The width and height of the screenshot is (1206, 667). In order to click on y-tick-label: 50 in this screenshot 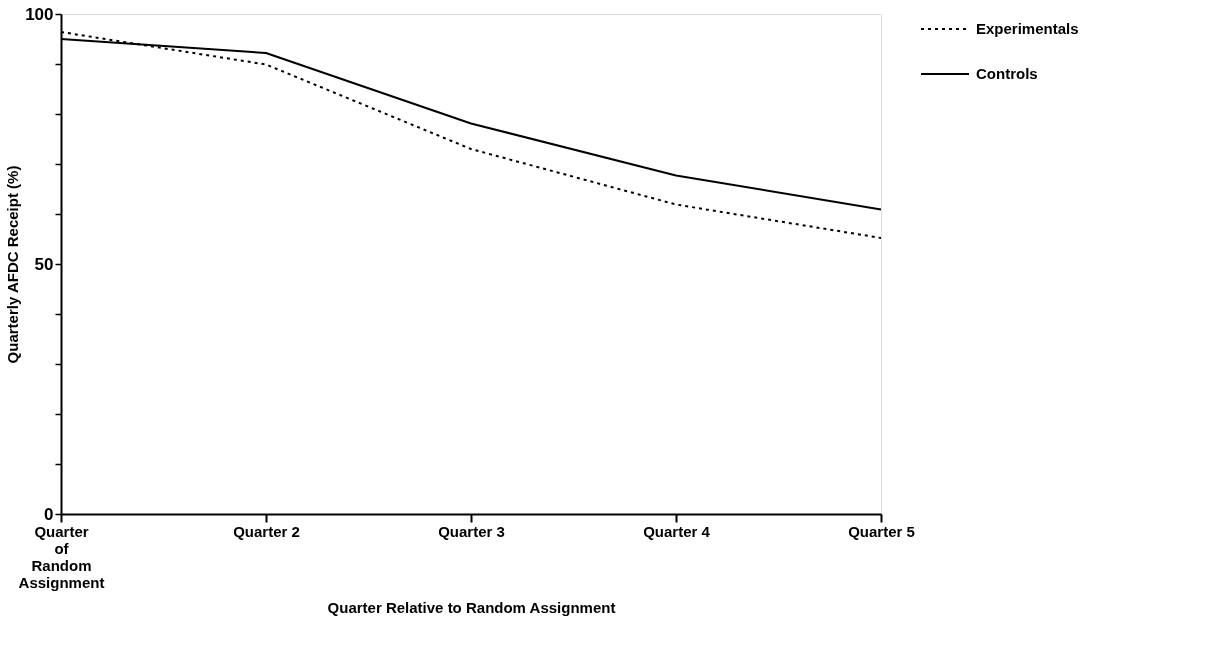, I will do `click(44, 264)`.